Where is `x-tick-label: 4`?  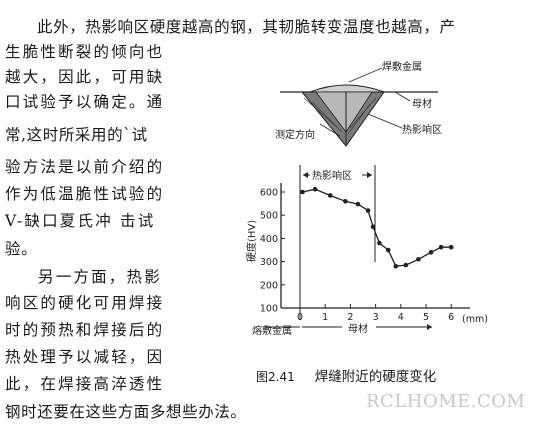 x-tick-label: 4 is located at coordinates (401, 317).